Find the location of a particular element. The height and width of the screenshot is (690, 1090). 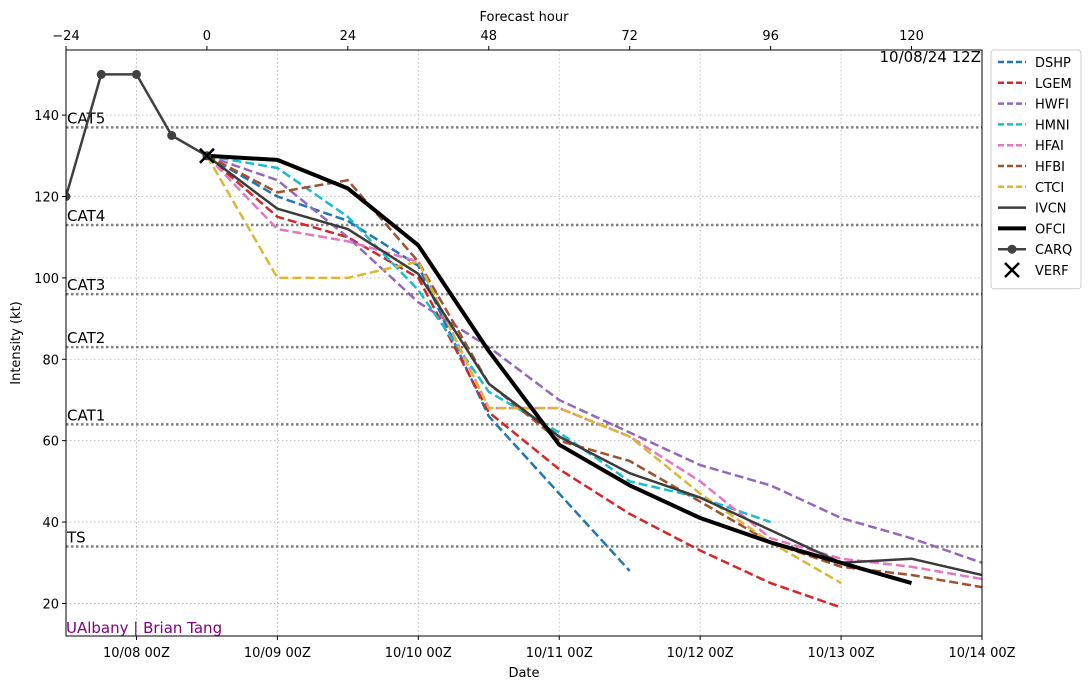

x-tick-label: 10/13 00Z is located at coordinates (841, 653).